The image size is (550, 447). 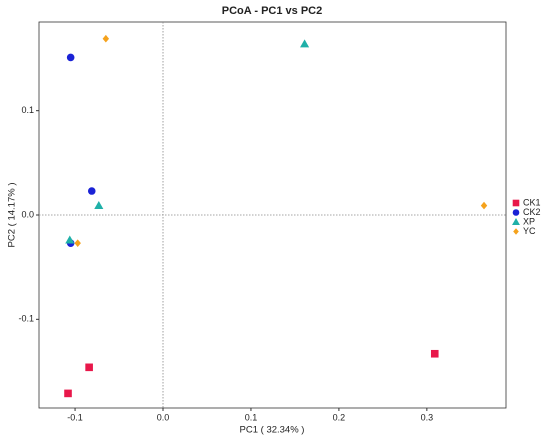 What do you see at coordinates (27, 110) in the screenshot?
I see `y-tick-label: 0.1` at bounding box center [27, 110].